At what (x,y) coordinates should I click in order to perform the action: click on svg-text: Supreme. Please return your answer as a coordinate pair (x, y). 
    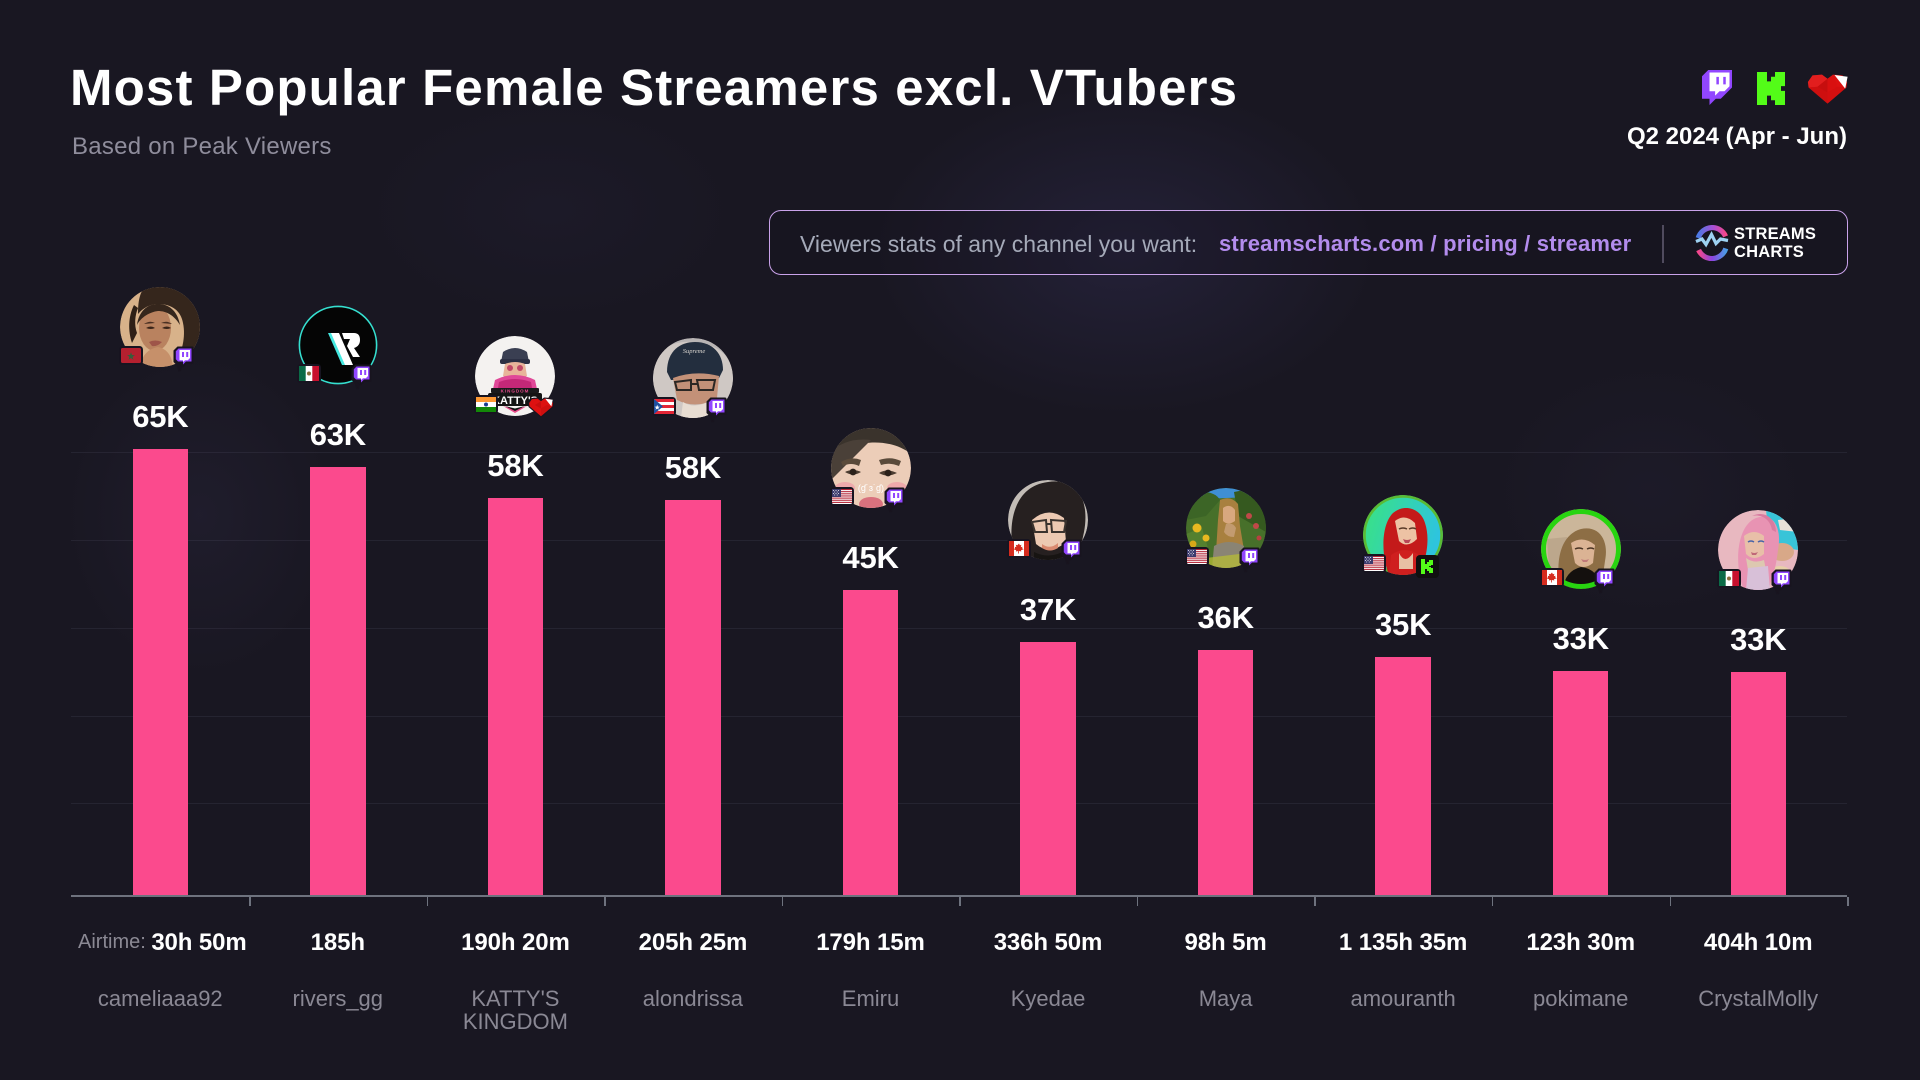
    Looking at the image, I should click on (694, 351).